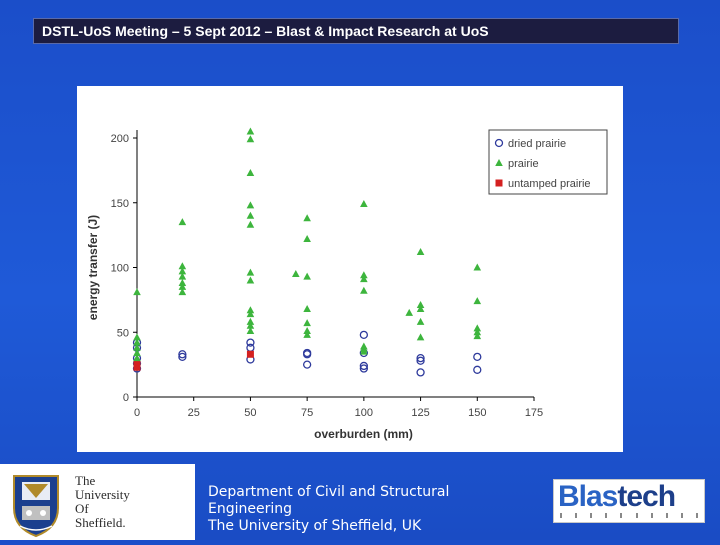  I want to click on y-tick-label: 150, so click(120, 204).